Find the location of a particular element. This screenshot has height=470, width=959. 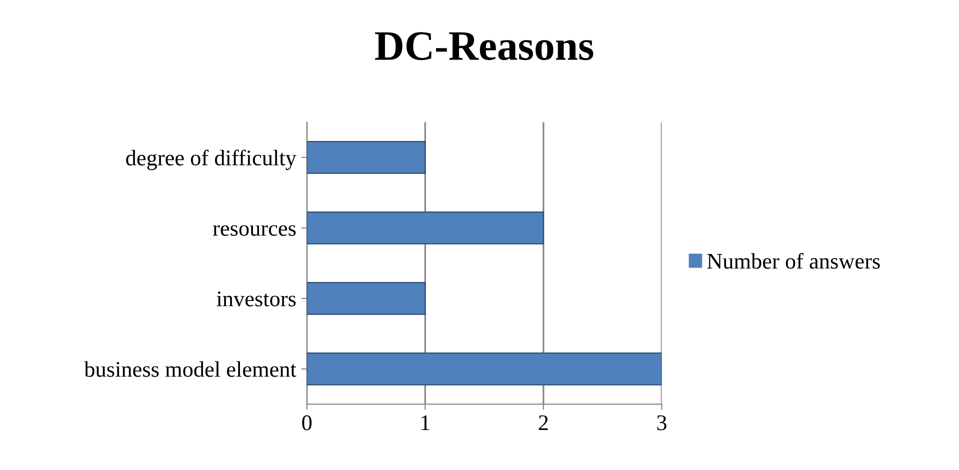

x-tick-label: 2 is located at coordinates (543, 422).